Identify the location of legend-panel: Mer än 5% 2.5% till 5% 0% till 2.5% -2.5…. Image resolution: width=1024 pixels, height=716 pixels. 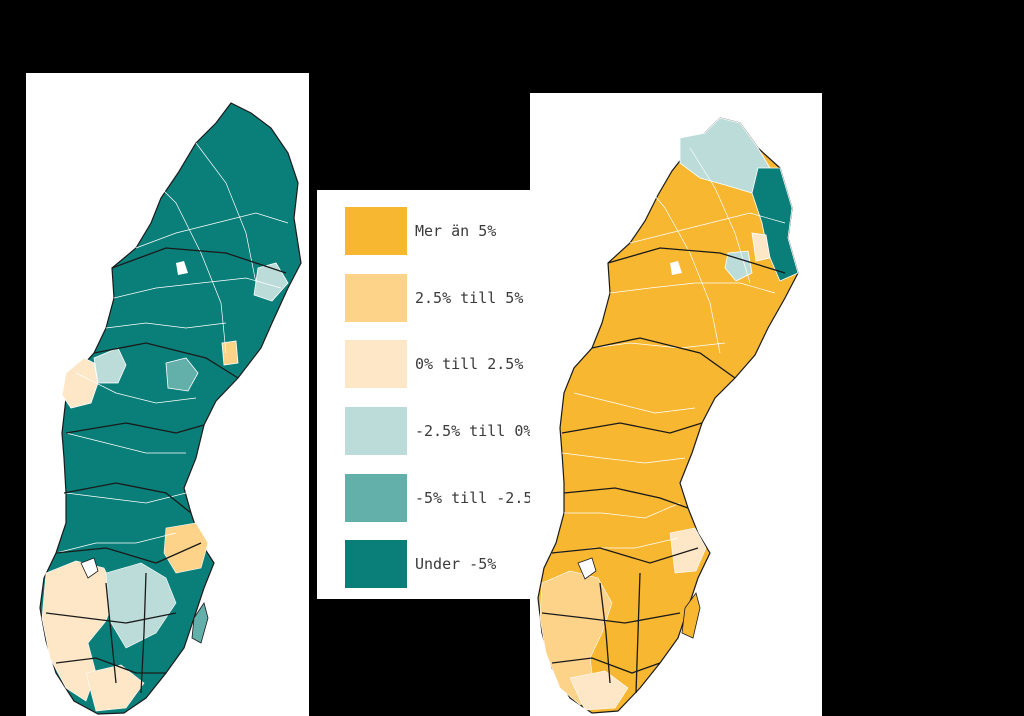
(429, 394).